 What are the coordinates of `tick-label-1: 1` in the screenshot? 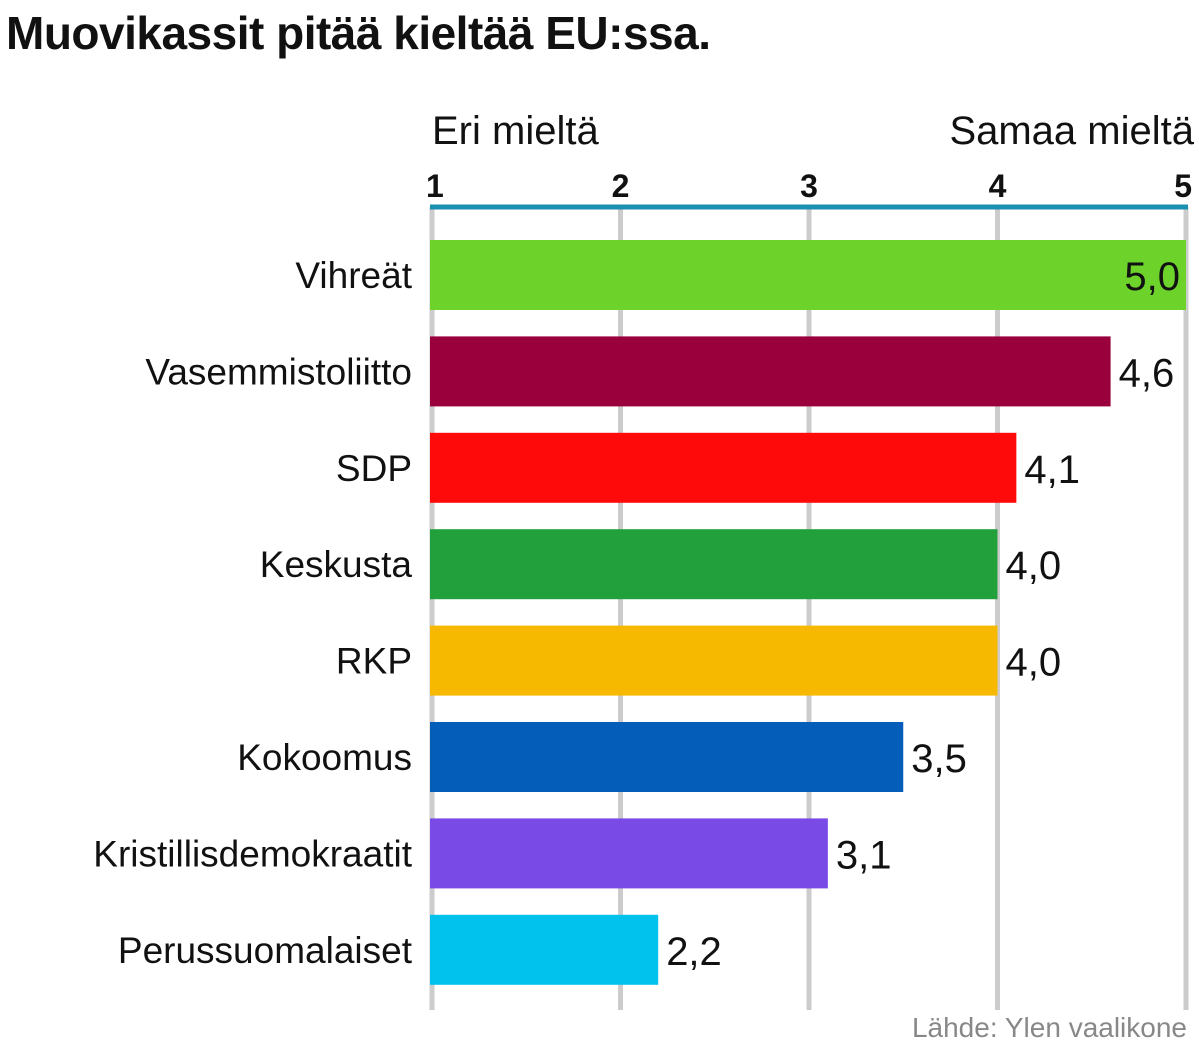 It's located at (435, 186).